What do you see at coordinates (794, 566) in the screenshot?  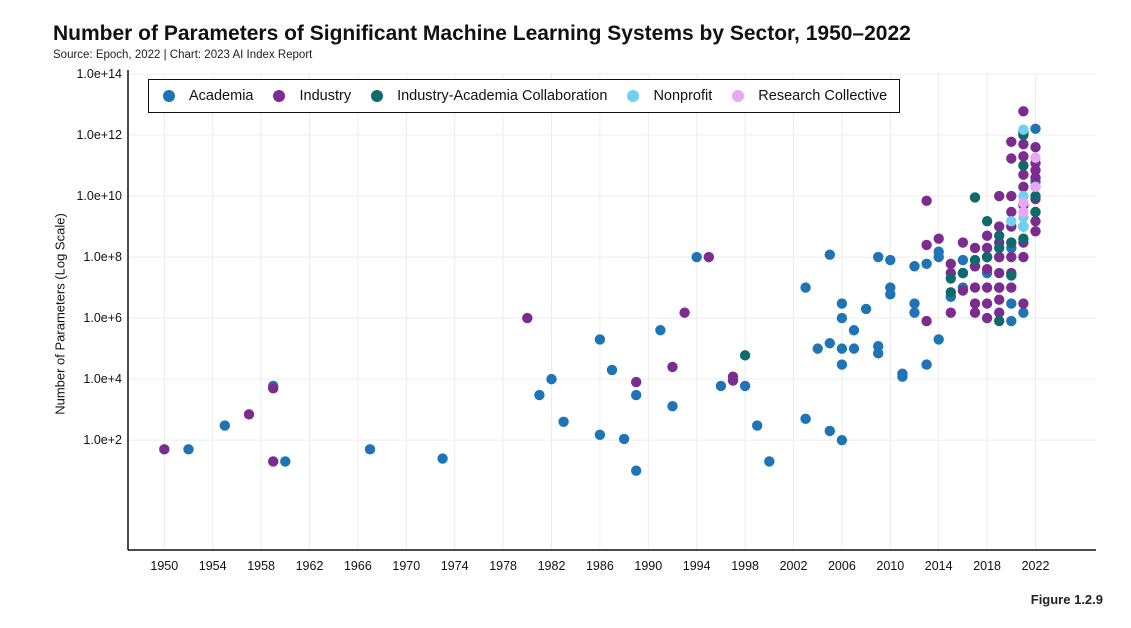 I see `x-tick-label: 2002` at bounding box center [794, 566].